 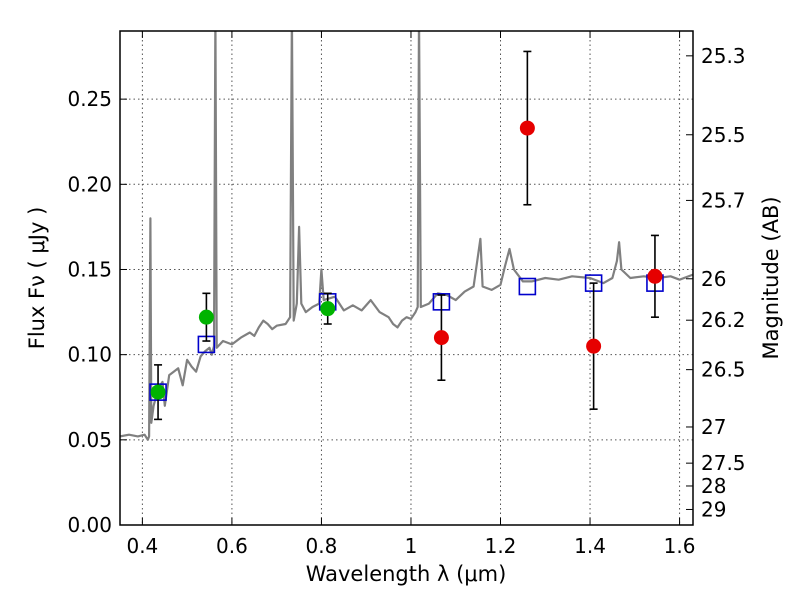 What do you see at coordinates (713, 509) in the screenshot?
I see `right-tick-label: 29` at bounding box center [713, 509].